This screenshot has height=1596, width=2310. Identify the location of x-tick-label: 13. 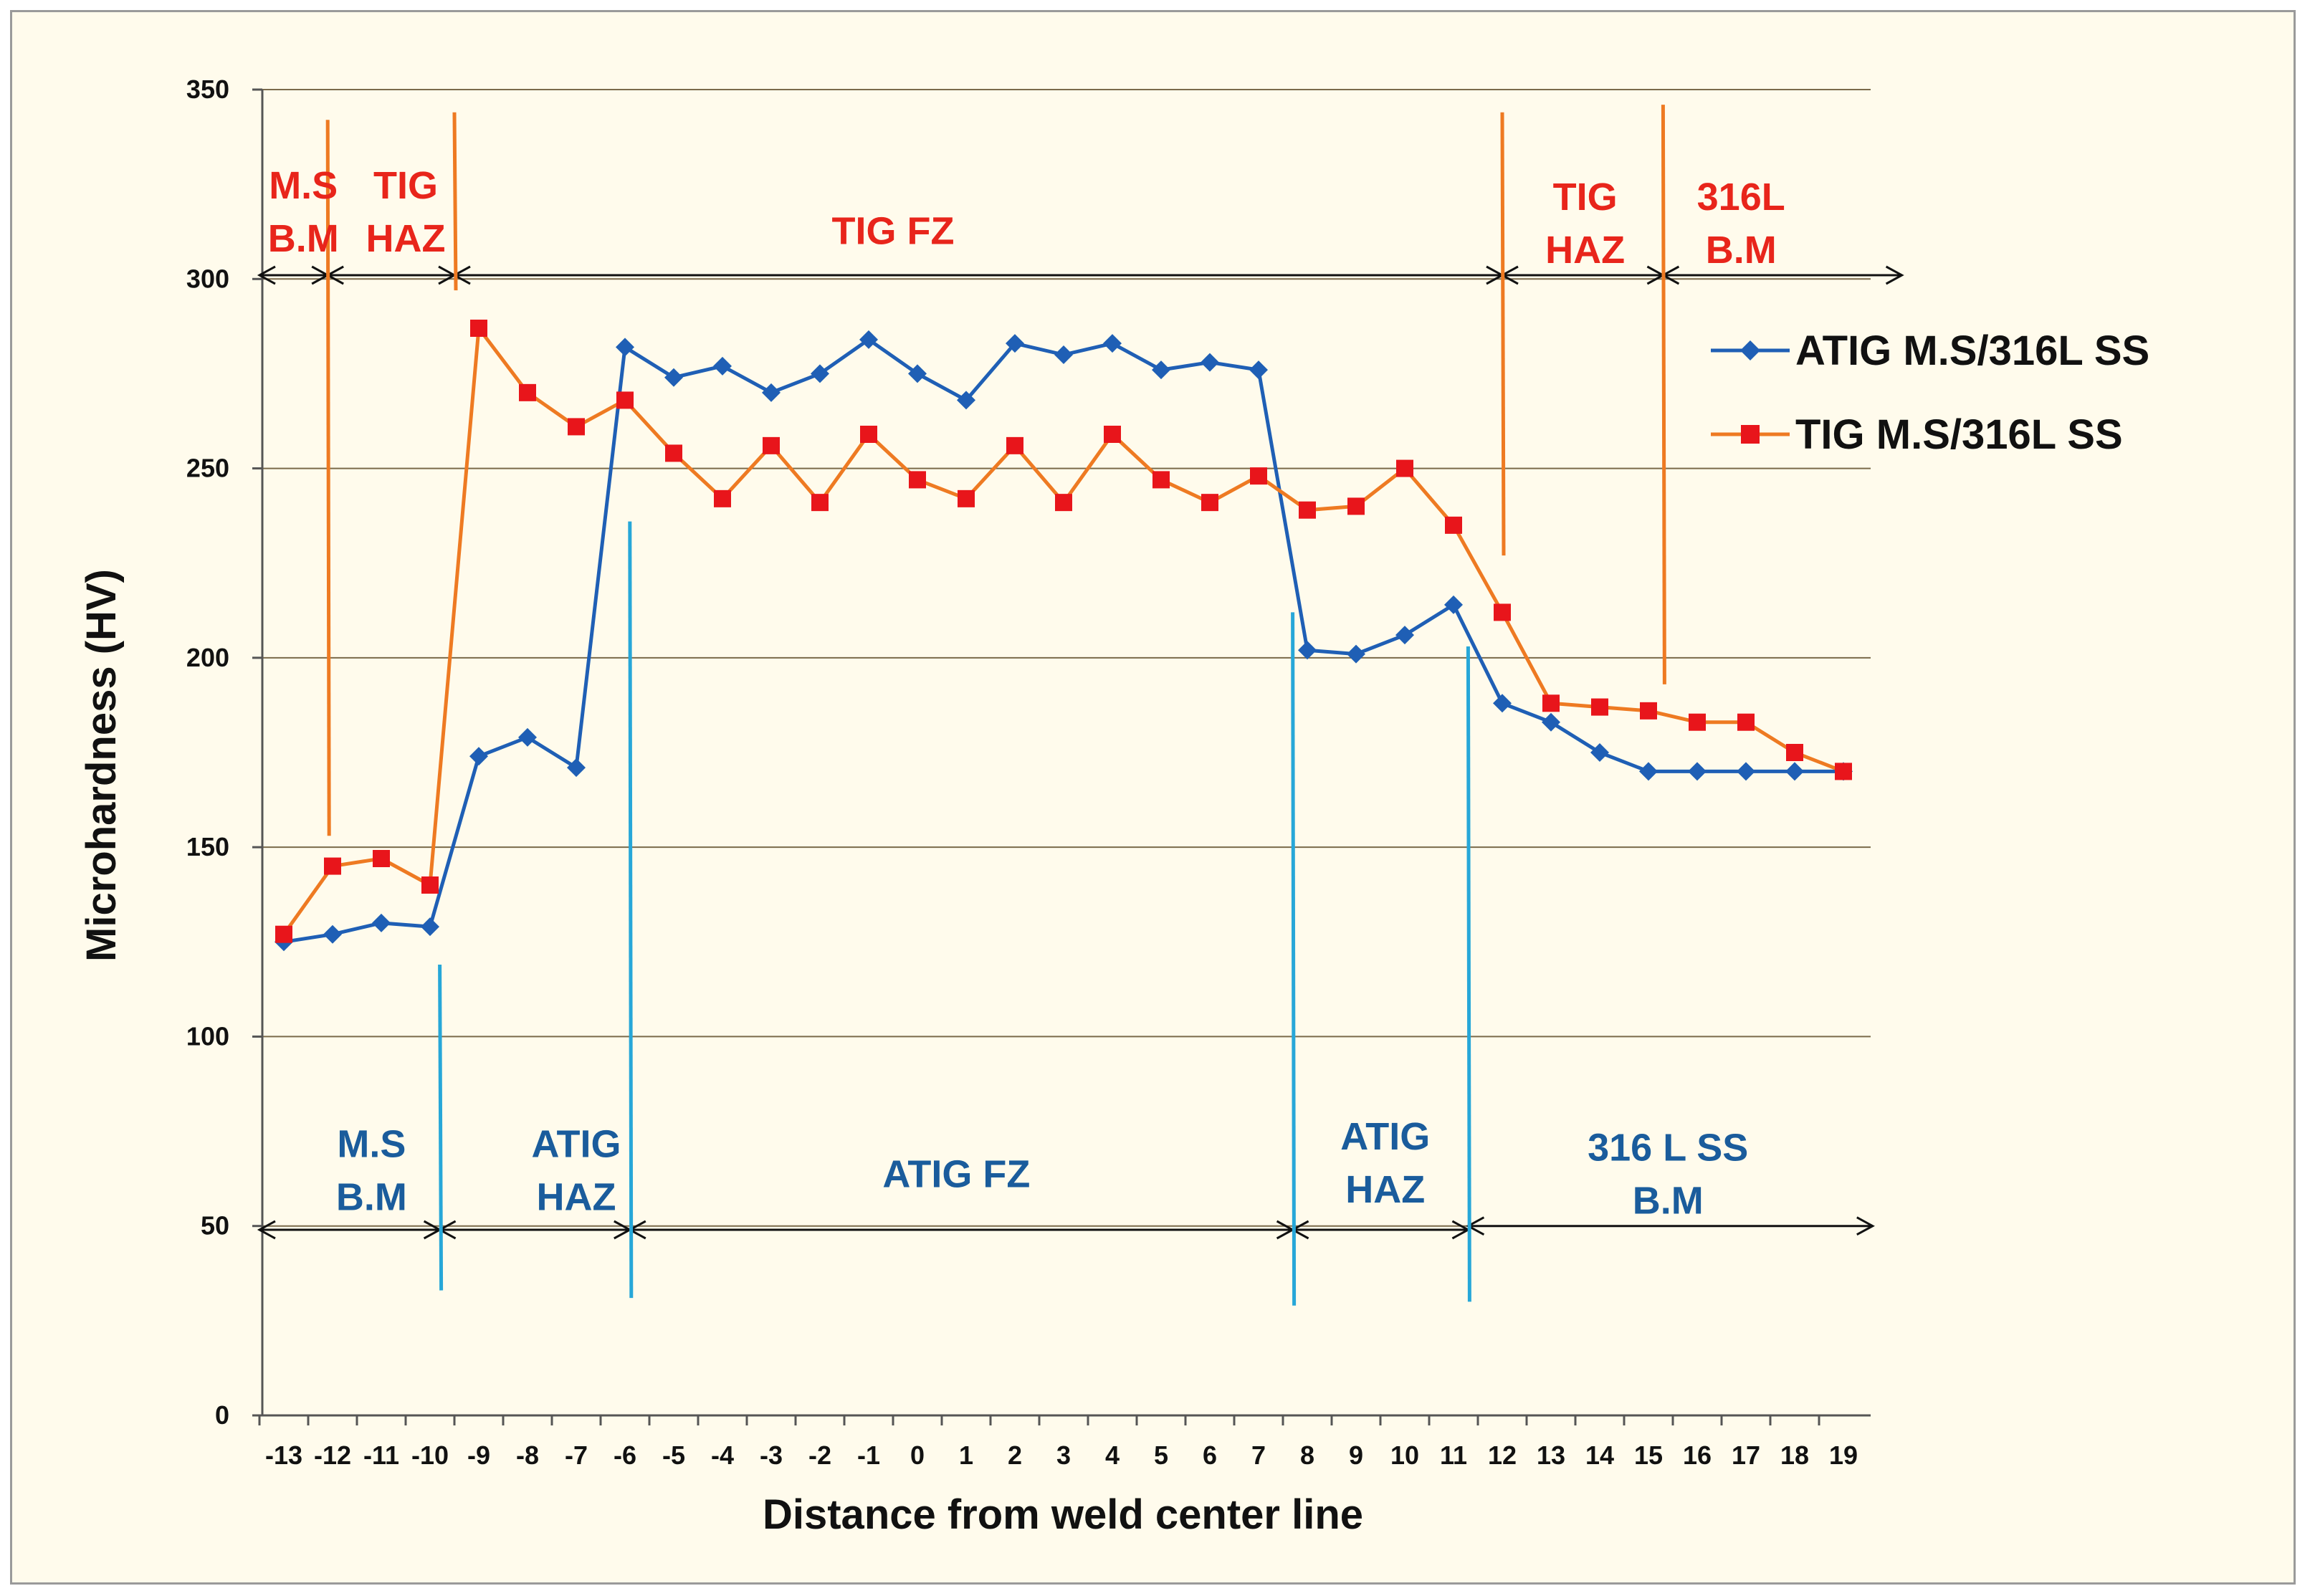
(1551, 1455).